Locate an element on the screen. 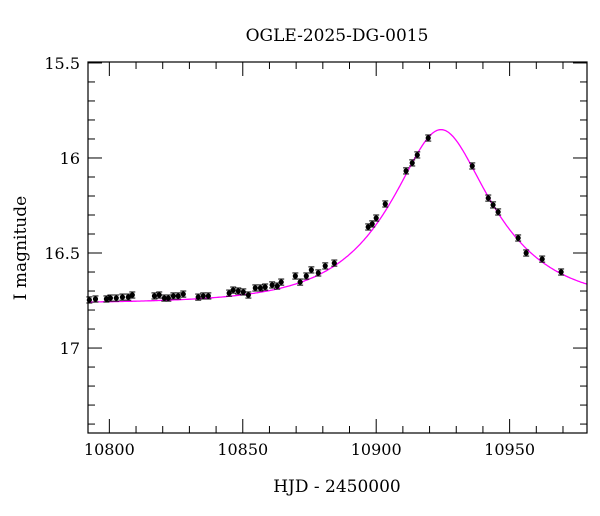 The height and width of the screenshot is (516, 600). x-tick-label: 10850 is located at coordinates (242, 449).